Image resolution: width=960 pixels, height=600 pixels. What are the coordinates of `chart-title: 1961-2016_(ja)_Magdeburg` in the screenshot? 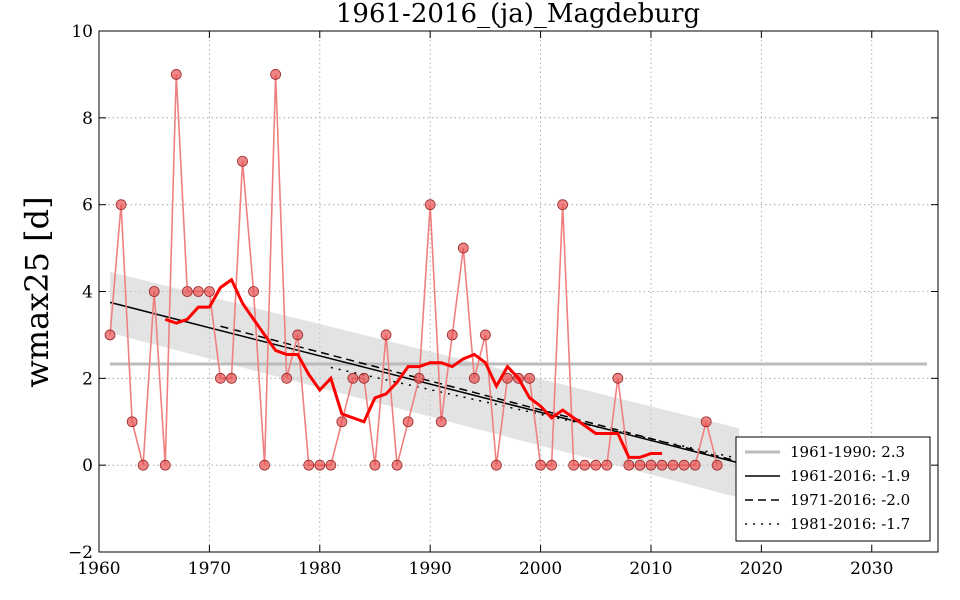 It's located at (518, 14).